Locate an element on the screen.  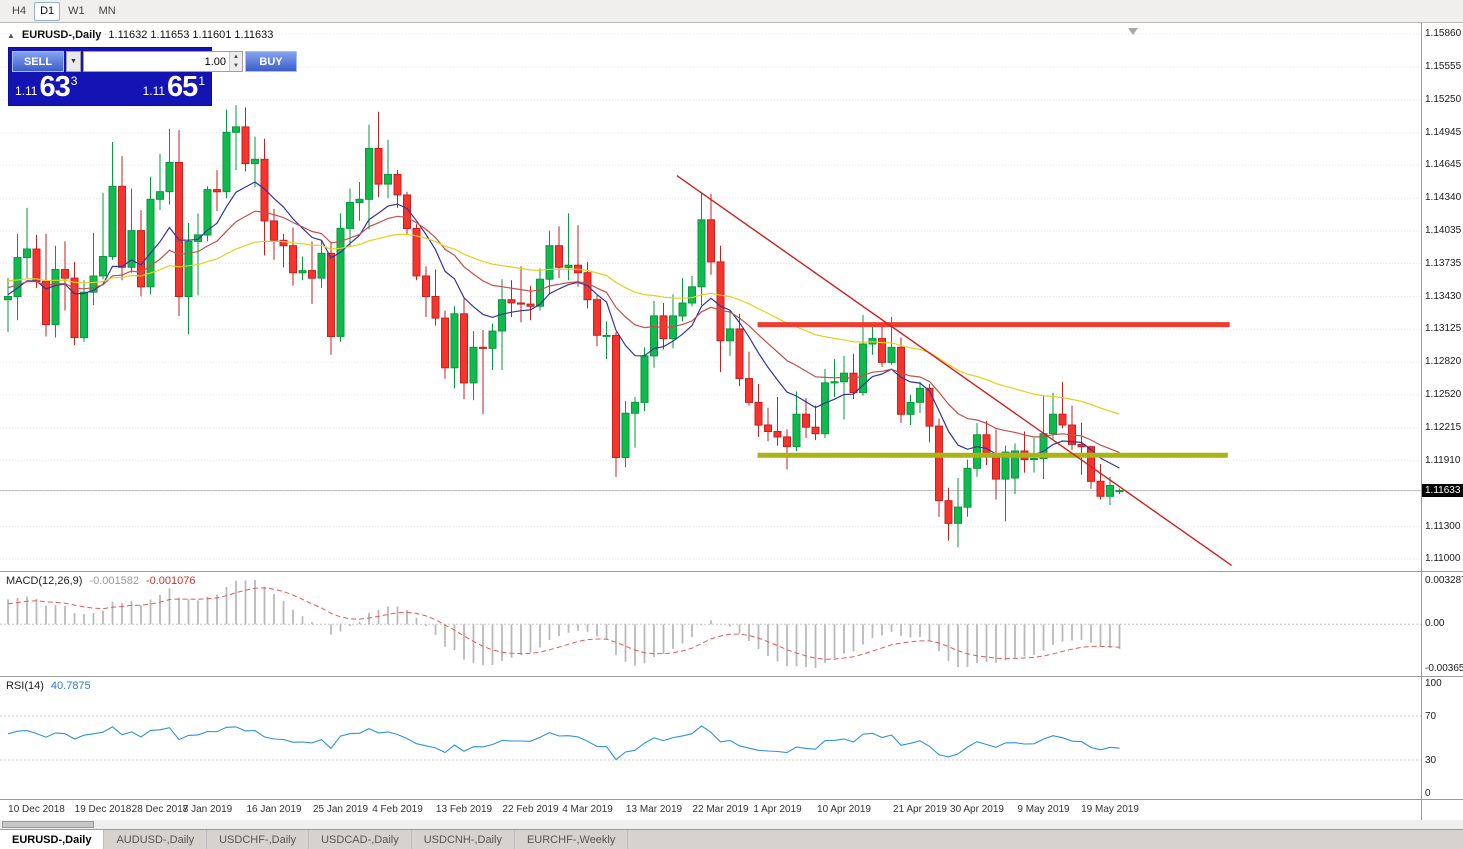
current-price-tag: 1.11633 is located at coordinates (1442, 490).